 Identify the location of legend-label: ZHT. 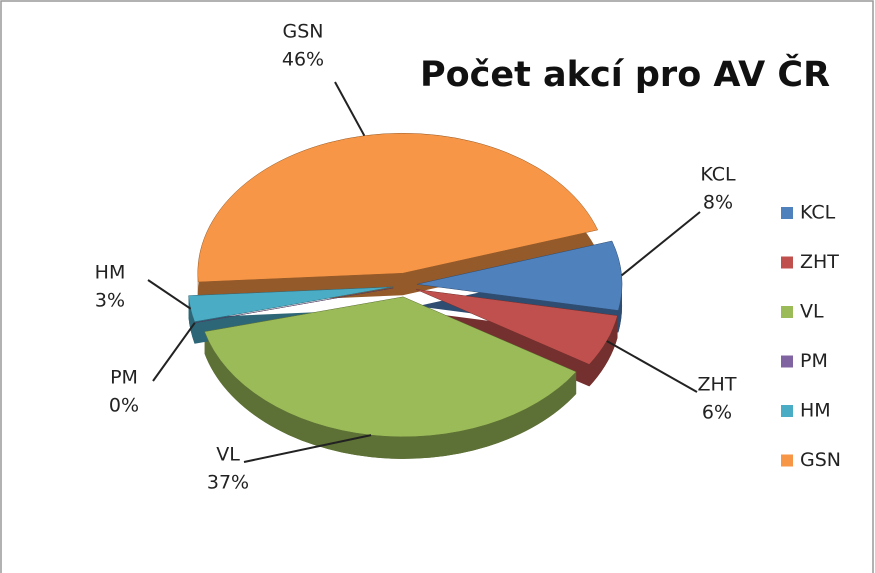
(819, 262).